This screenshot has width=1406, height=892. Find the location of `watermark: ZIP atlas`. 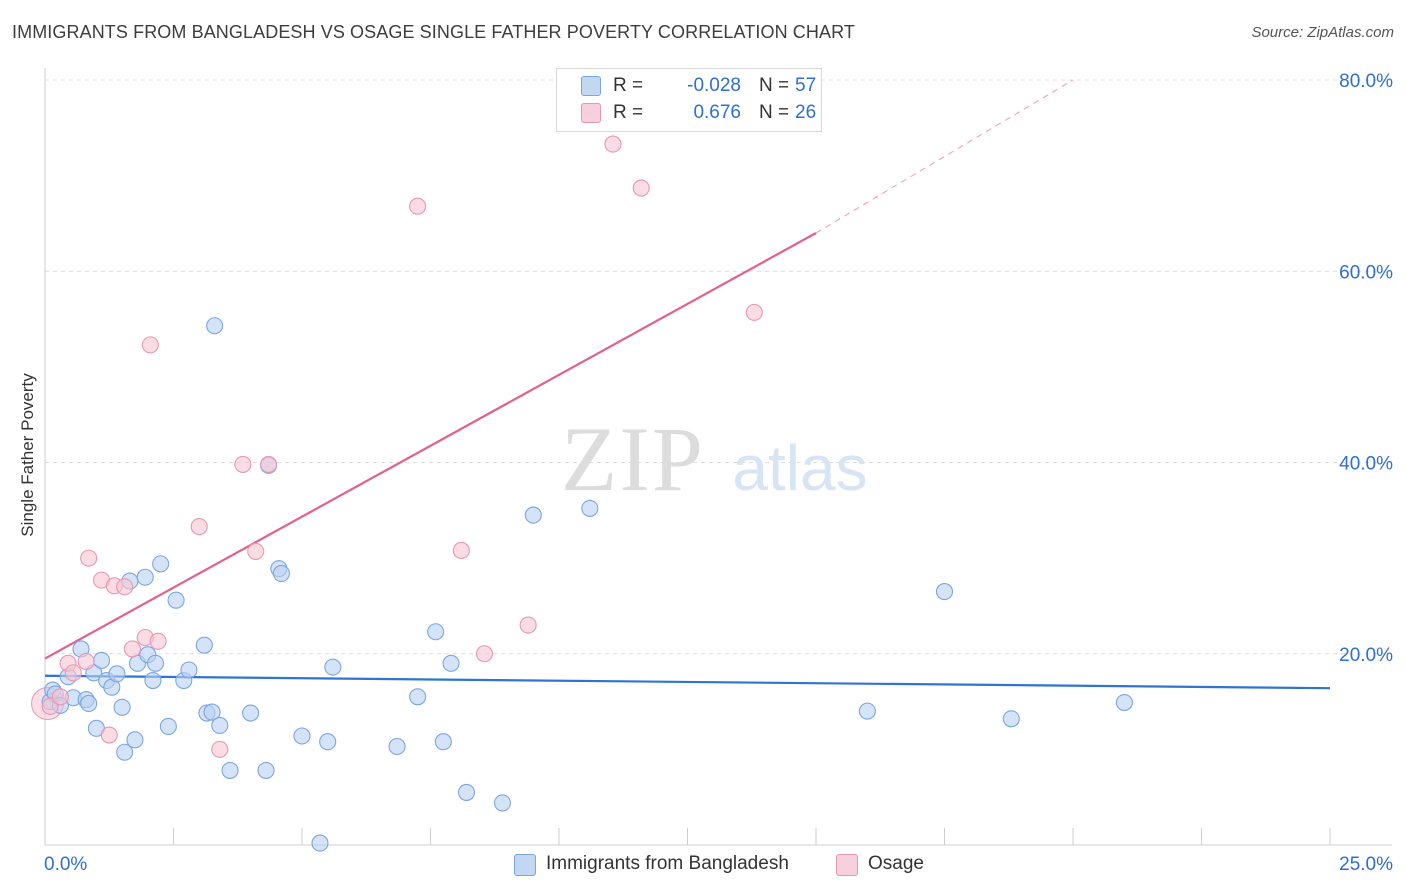

watermark: ZIP atlas is located at coordinates (714, 459).